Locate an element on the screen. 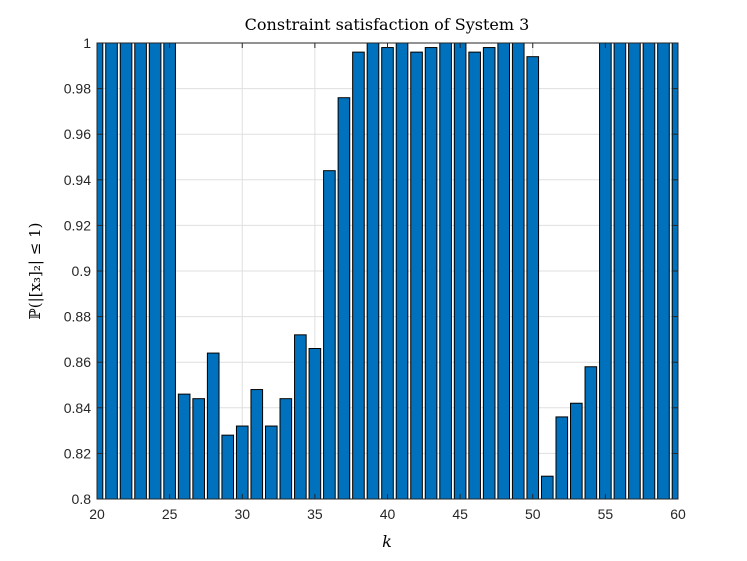  y-tick-label: 0.8 is located at coordinates (82, 499).